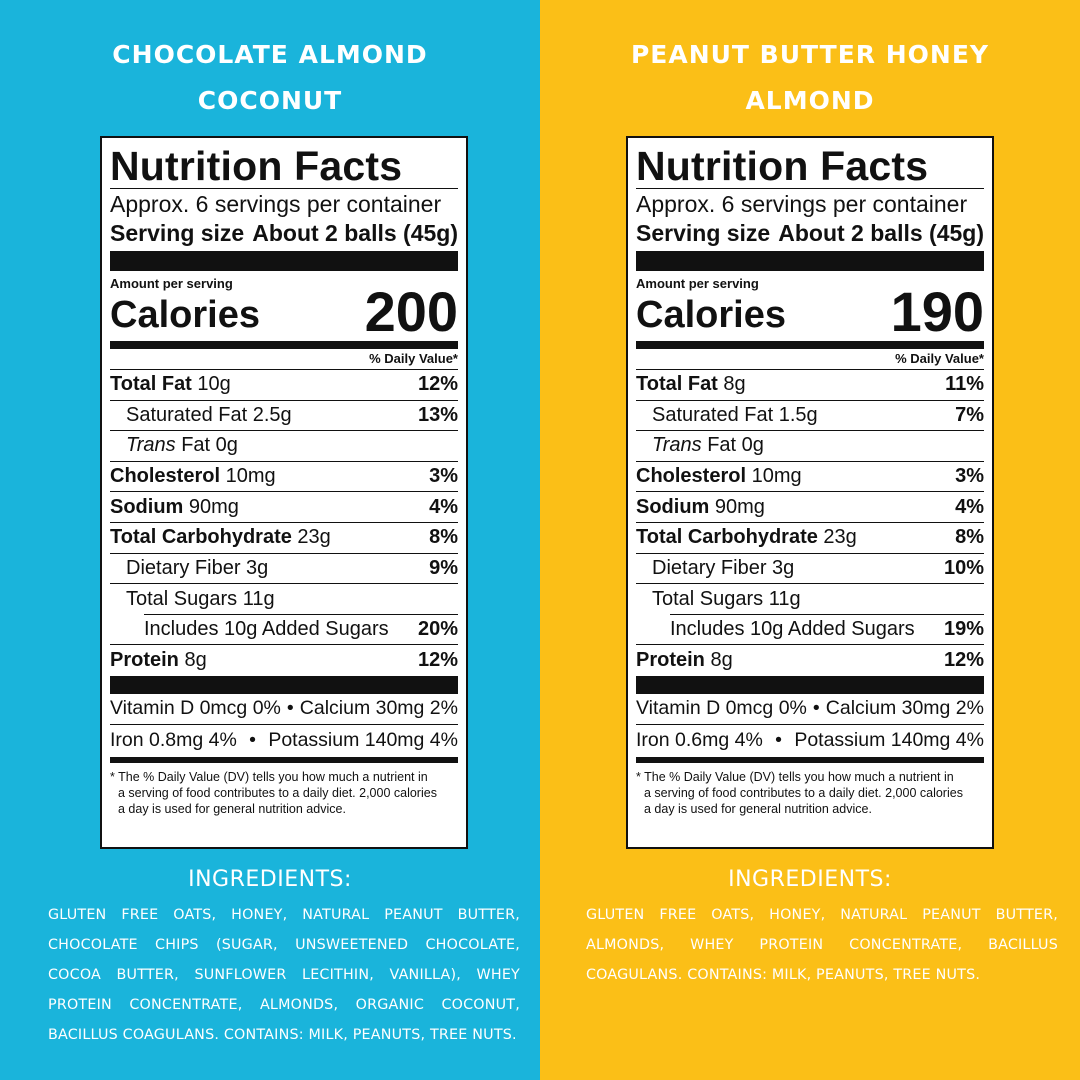 The width and height of the screenshot is (1080, 1080). Describe the element at coordinates (284, 359) in the screenshot. I see `daily-value-header: % Daily Value*` at that location.